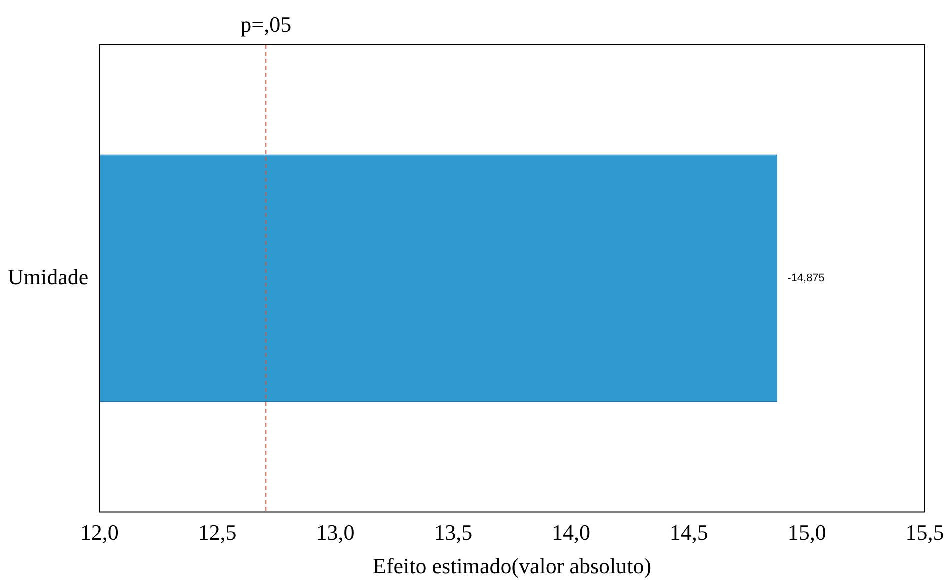 The height and width of the screenshot is (585, 949). I want to click on x-tick-label: 14,0, so click(571, 533).